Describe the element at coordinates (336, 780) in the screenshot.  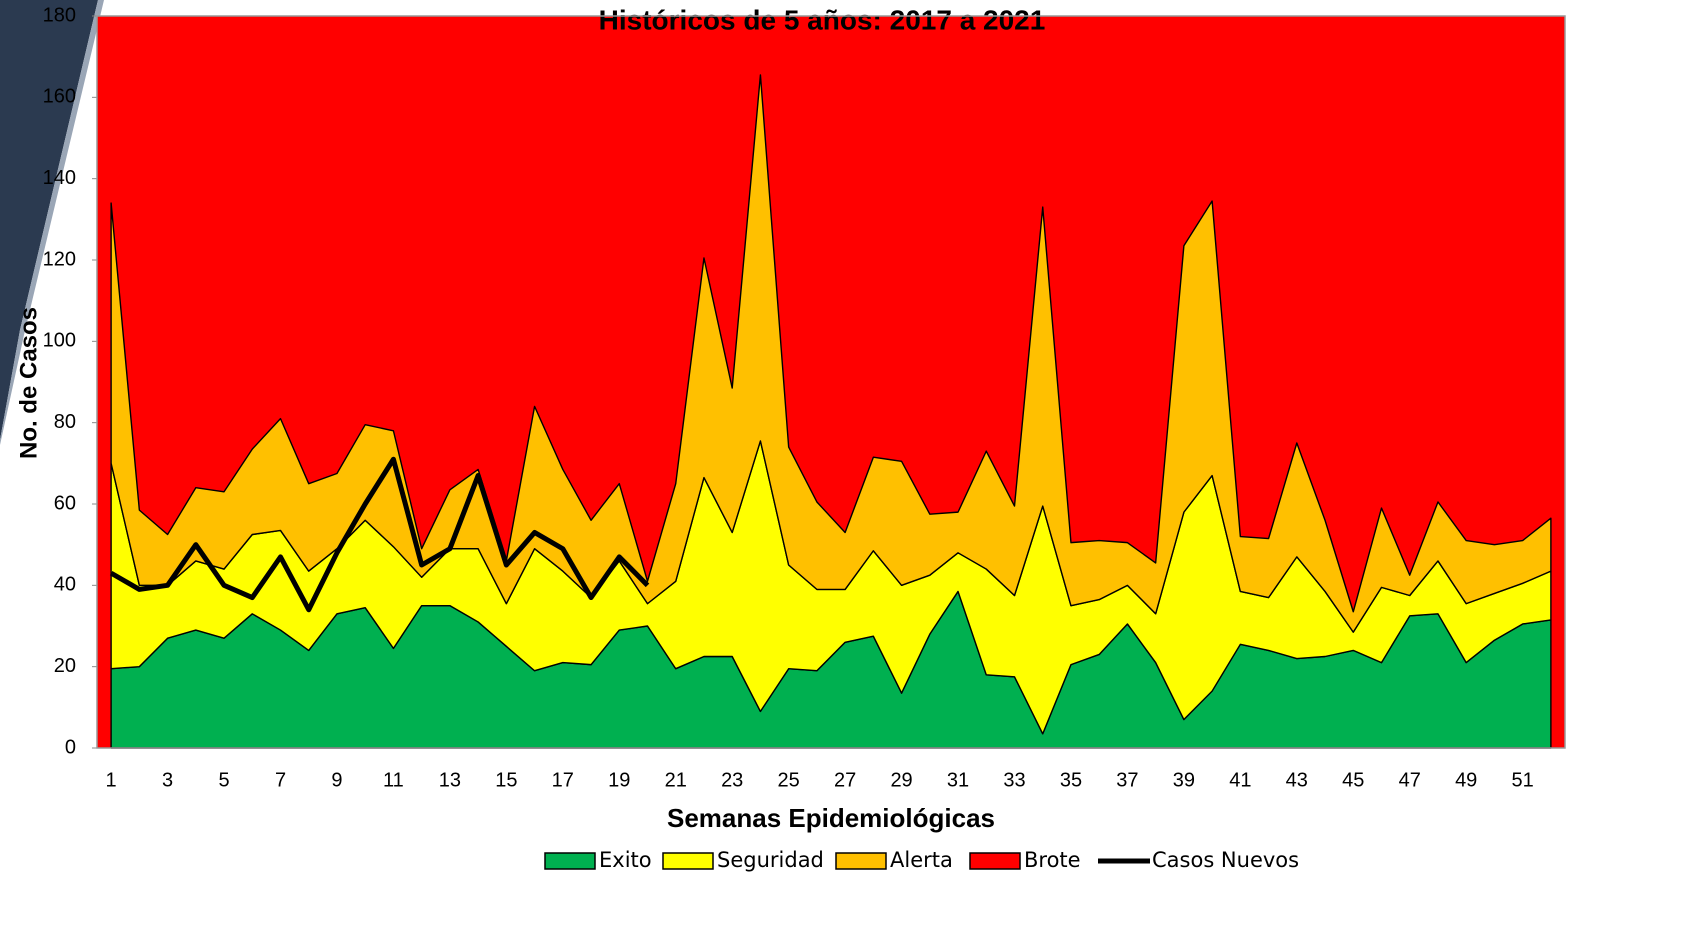
I see `x-tick-label: 9` at that location.